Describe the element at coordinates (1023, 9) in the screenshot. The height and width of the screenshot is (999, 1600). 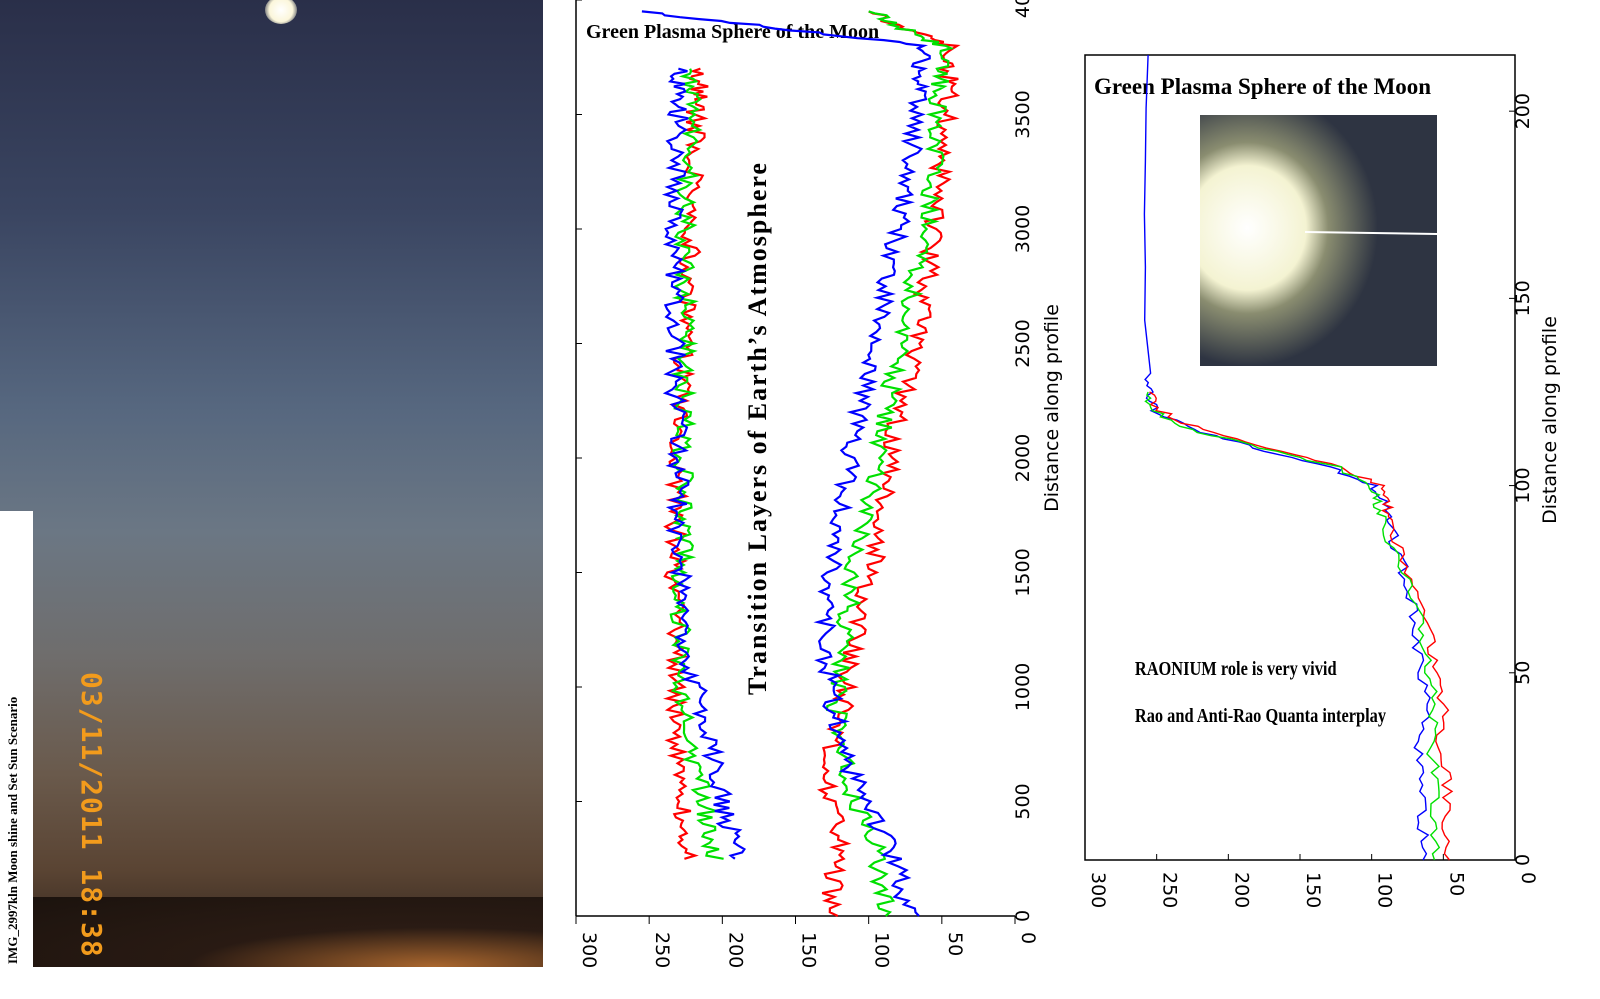
I see `distance-tick-label: 400` at that location.